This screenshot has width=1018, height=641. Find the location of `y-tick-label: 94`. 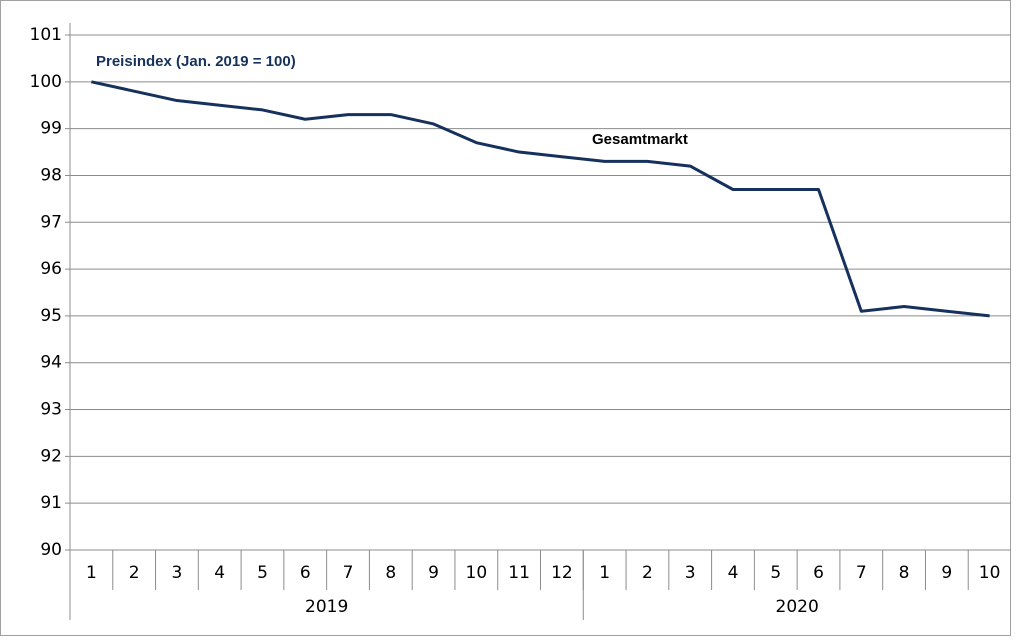

y-tick-label: 94 is located at coordinates (51, 363).